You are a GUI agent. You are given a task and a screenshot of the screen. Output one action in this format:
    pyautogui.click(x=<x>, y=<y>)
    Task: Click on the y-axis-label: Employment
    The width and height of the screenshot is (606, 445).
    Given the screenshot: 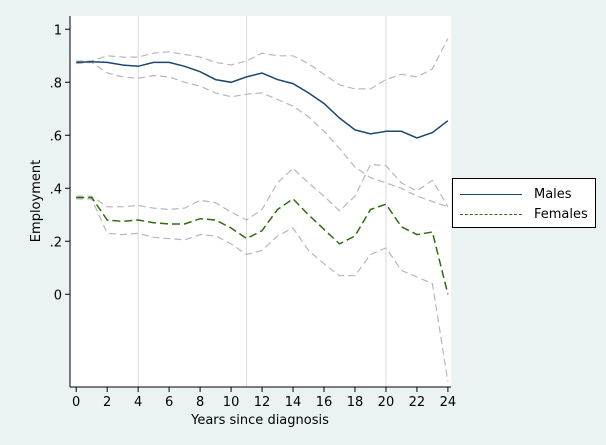 What is the action you would take?
    pyautogui.click(x=36, y=201)
    